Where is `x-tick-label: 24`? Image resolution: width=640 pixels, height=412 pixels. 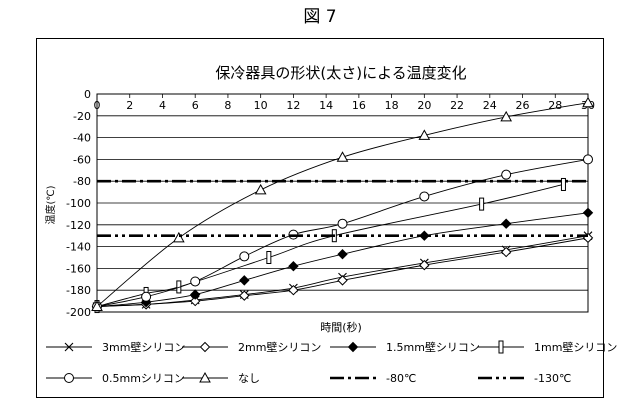
x-tick-label: 24 is located at coordinates (490, 105).